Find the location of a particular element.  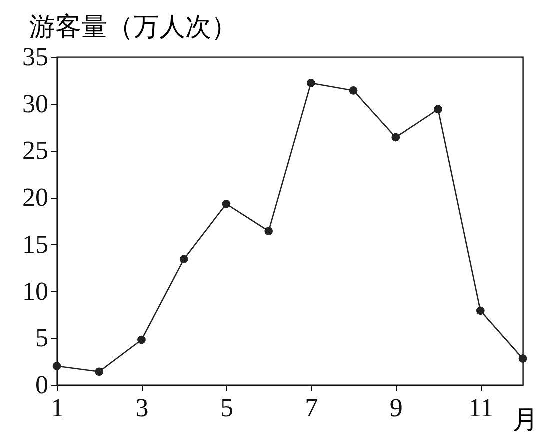

x-tick-label: 9 is located at coordinates (396, 408).